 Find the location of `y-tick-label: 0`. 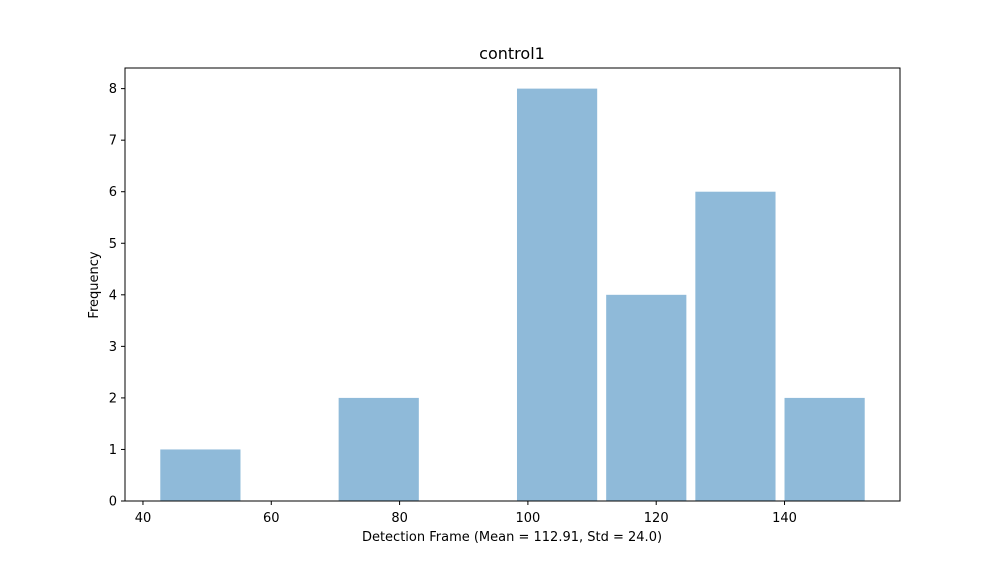

y-tick-label: 0 is located at coordinates (113, 502).